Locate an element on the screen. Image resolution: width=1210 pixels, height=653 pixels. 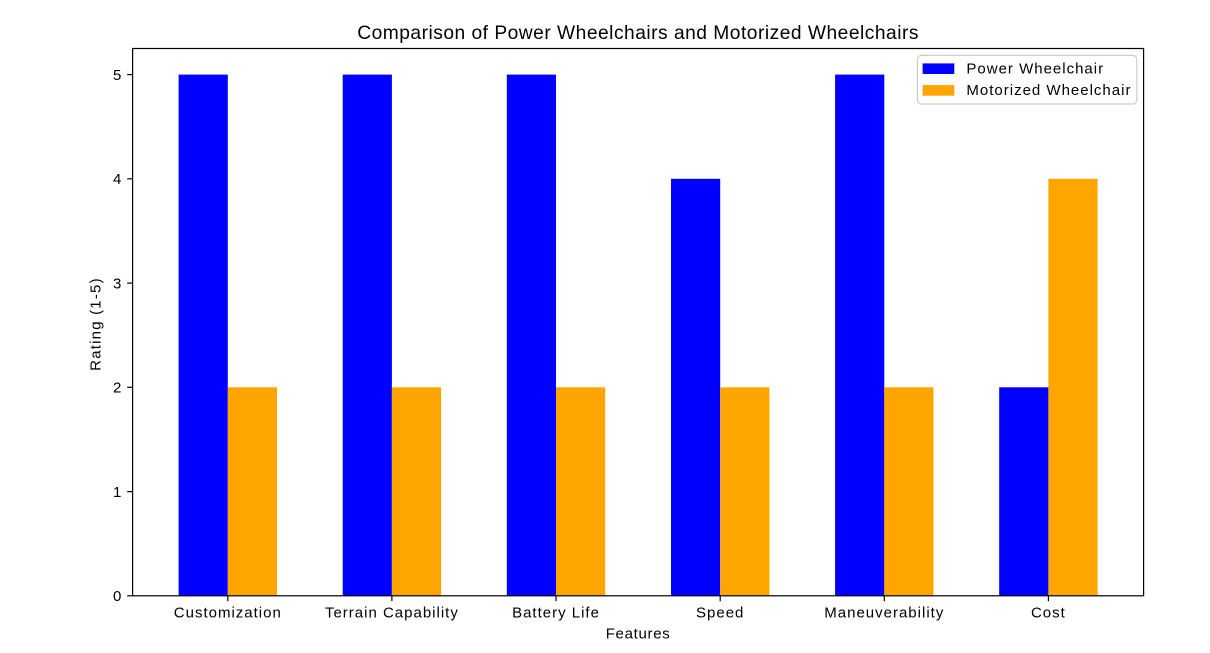
svg-text: Features is located at coordinates (638, 633).